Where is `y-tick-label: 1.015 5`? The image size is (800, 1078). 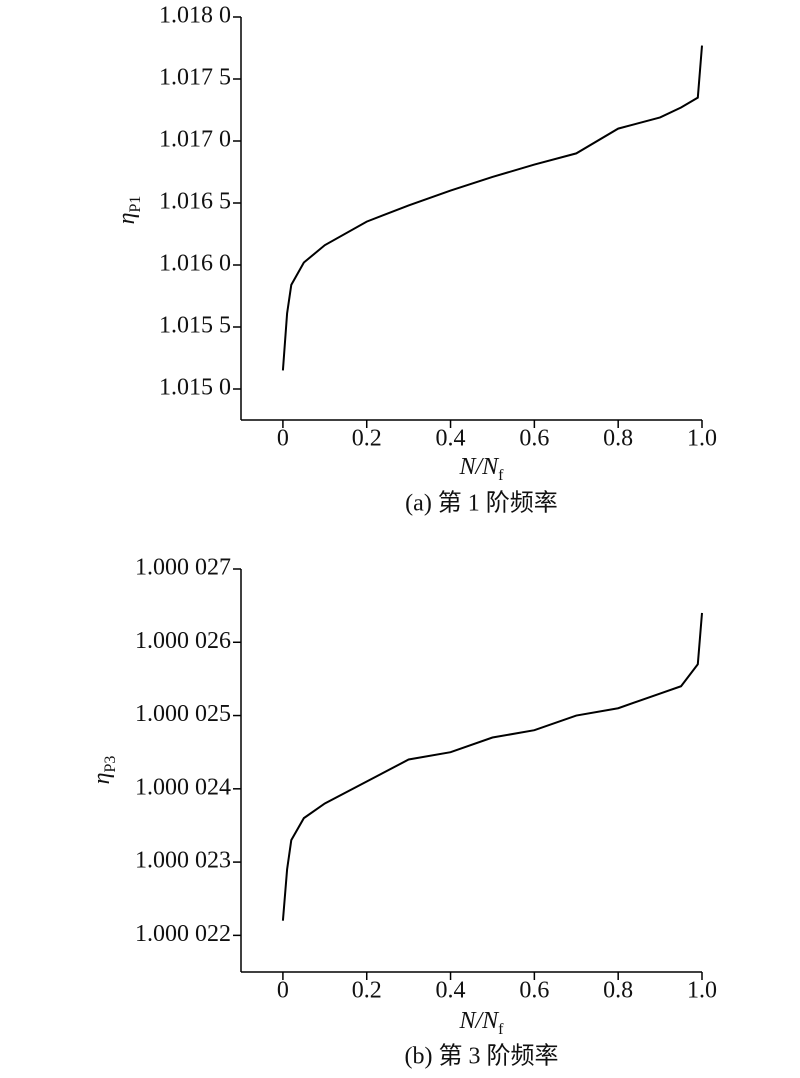 y-tick-label: 1.015 5 is located at coordinates (195, 326).